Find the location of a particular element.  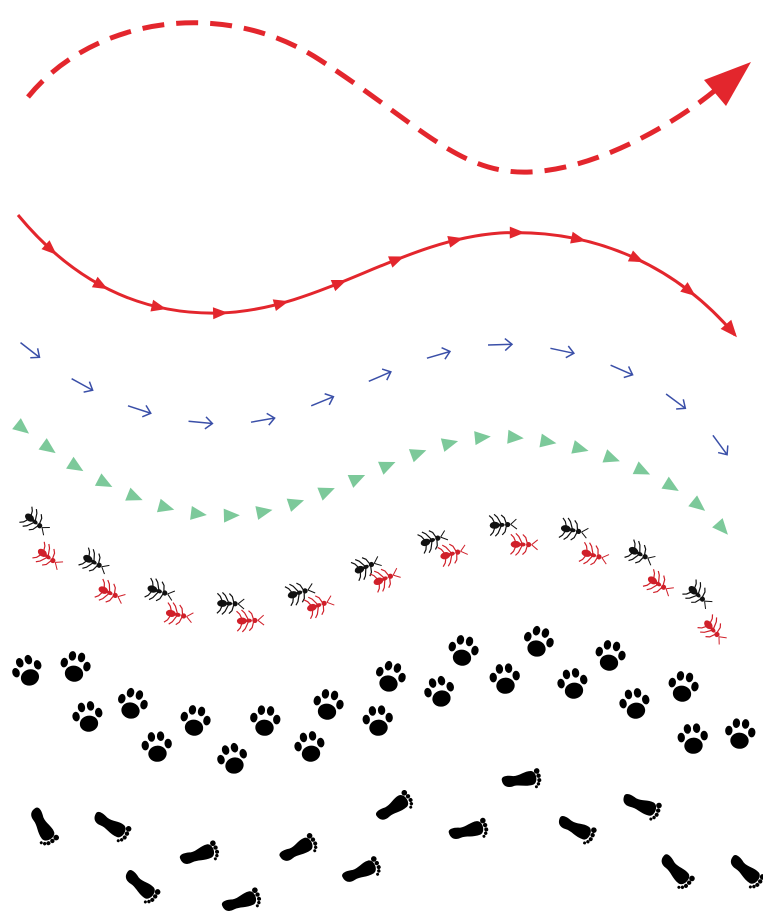

ant is located at coordinates (658, 583).